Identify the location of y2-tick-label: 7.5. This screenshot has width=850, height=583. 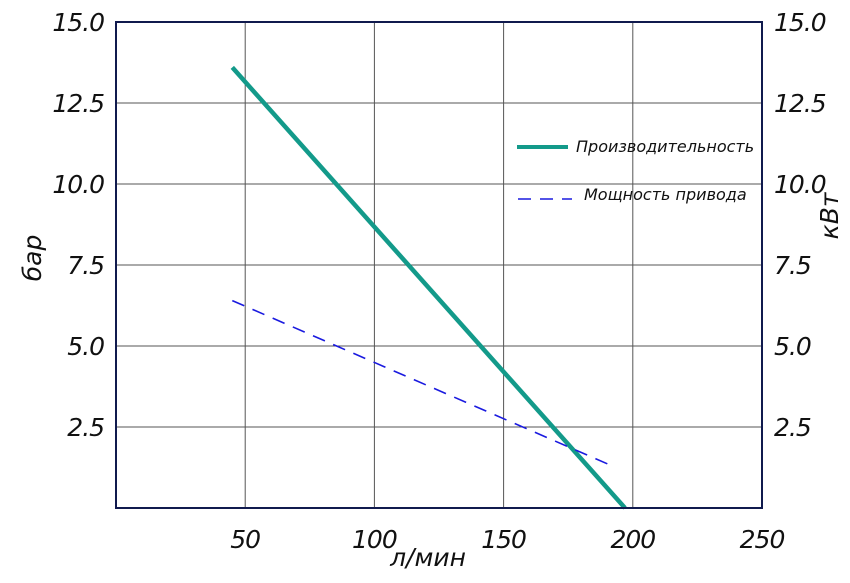
(792, 265).